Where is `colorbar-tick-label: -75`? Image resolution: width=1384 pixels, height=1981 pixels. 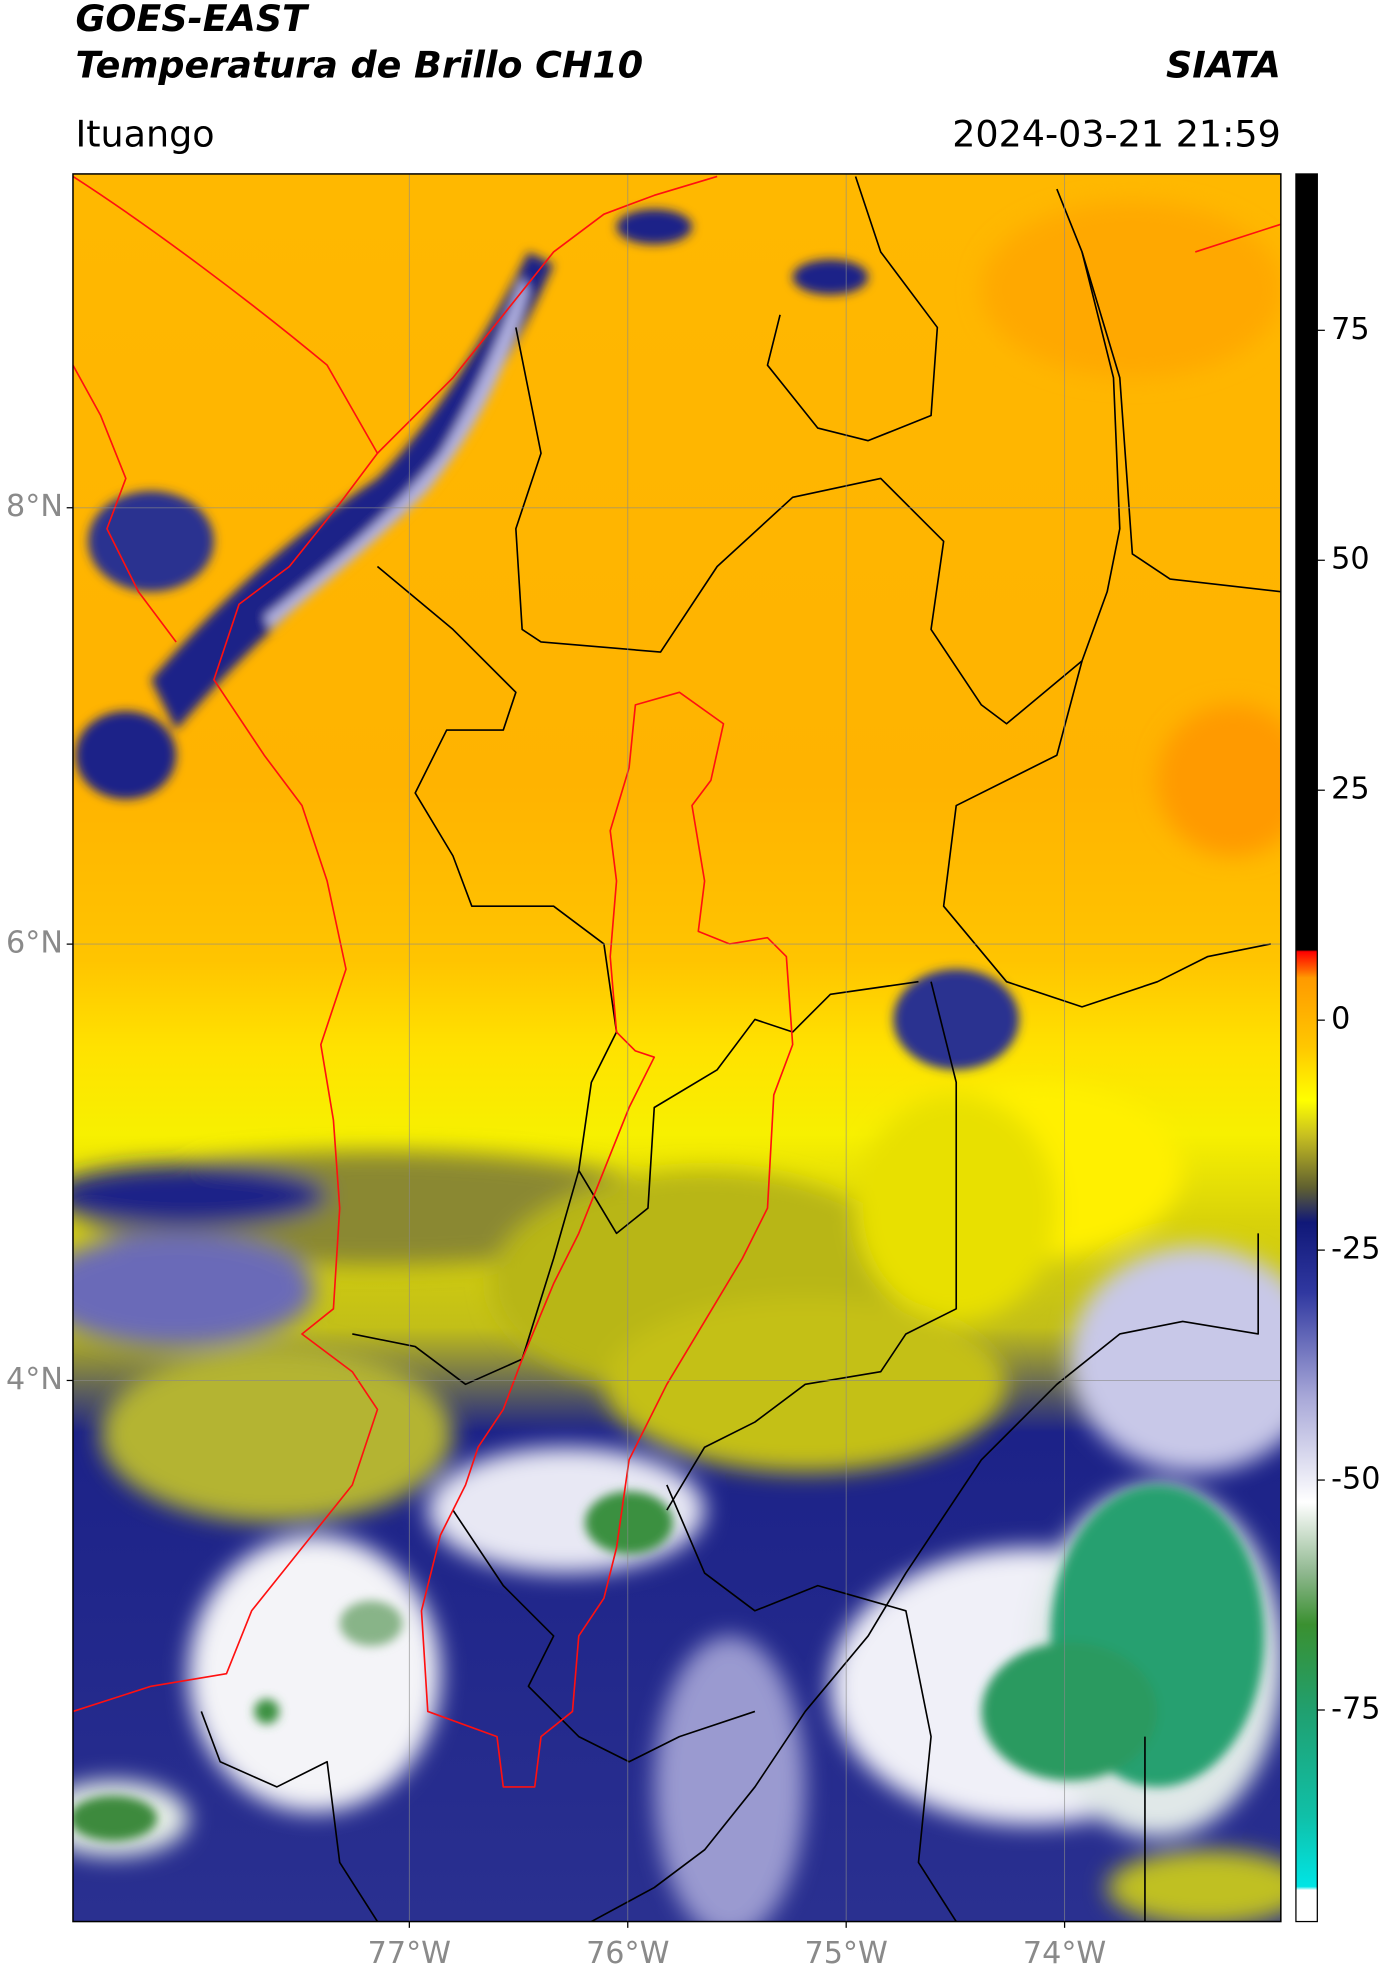 colorbar-tick-label: -75 is located at coordinates (1355, 1709).